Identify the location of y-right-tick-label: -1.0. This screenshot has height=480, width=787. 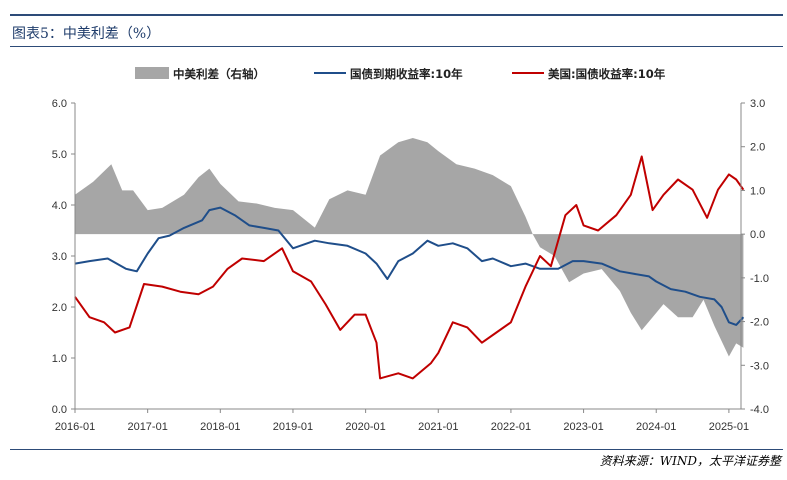
(759, 279).